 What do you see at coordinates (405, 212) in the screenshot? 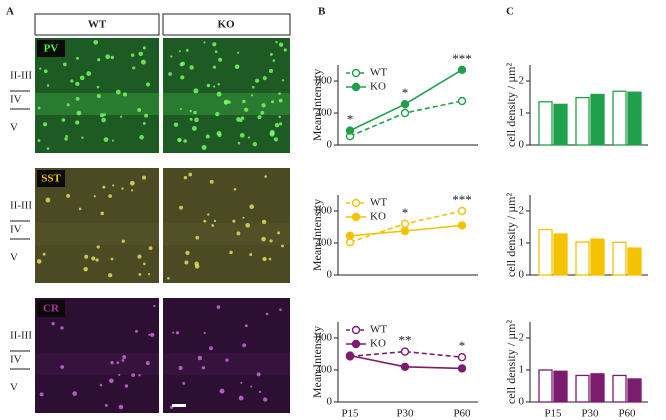
I see `significance: *` at bounding box center [405, 212].